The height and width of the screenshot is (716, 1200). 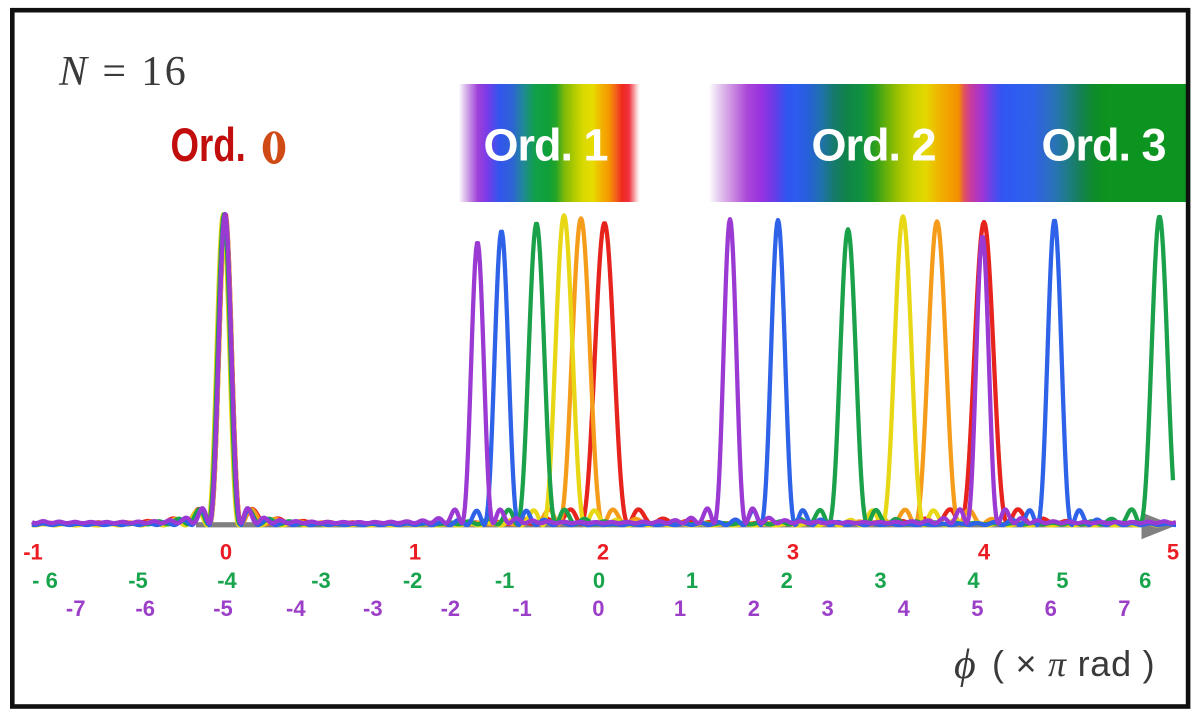 I want to click on svg-text: -7, so click(x=76, y=608).